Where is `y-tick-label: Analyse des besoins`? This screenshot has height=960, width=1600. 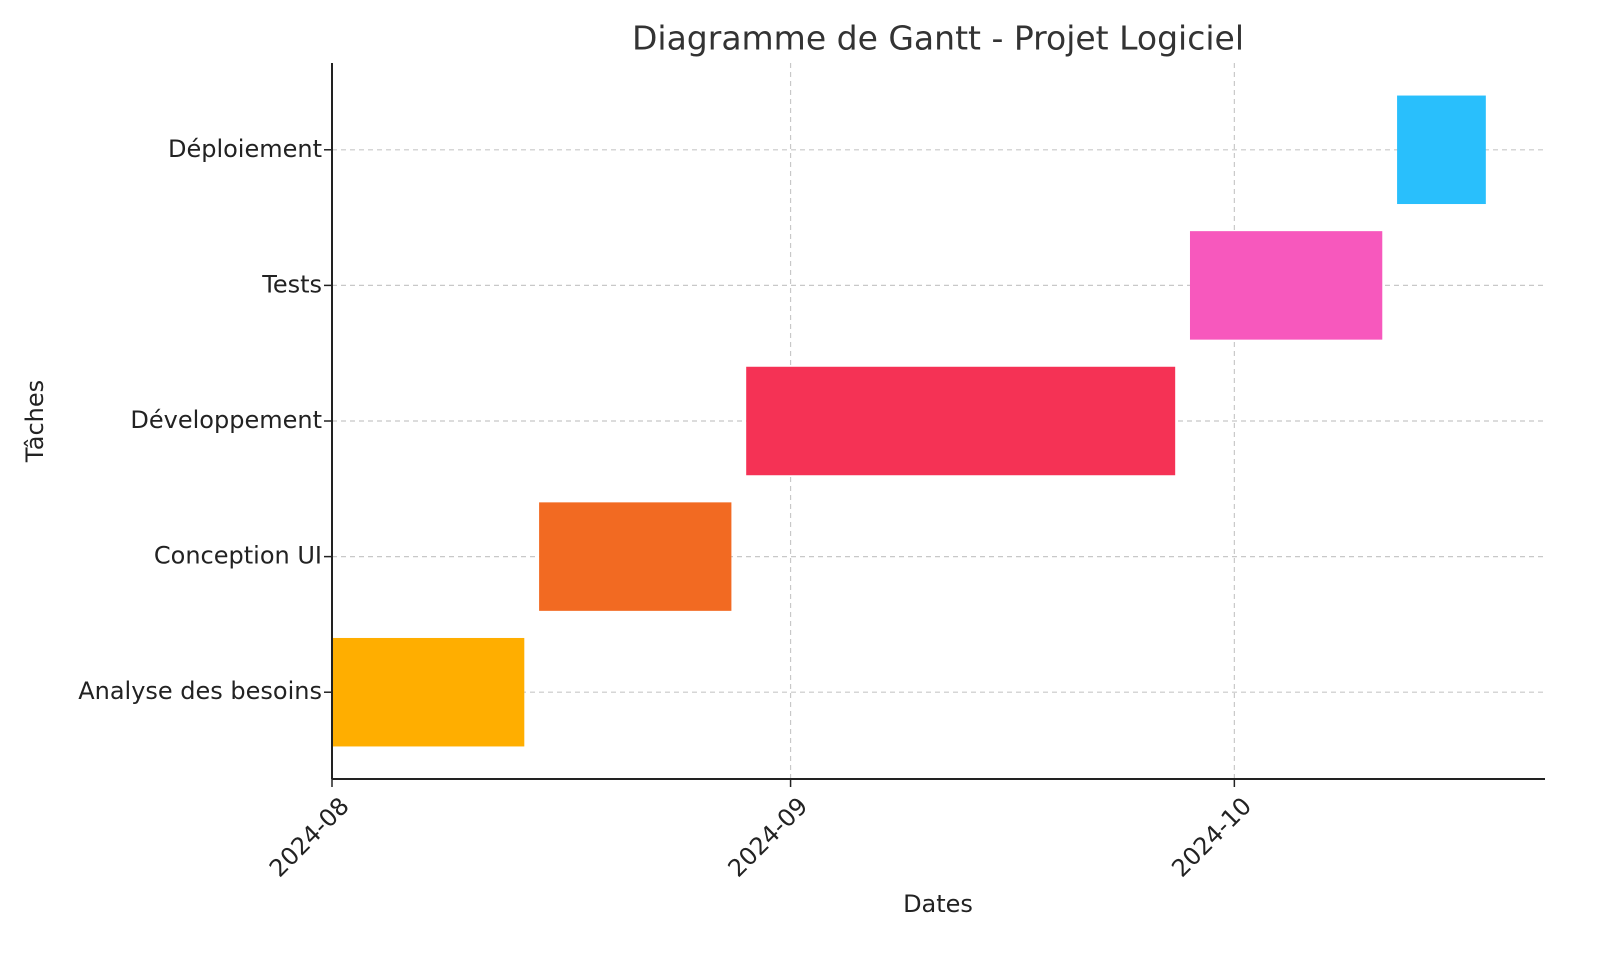 y-tick-label: Analyse des besoins is located at coordinates (200, 691).